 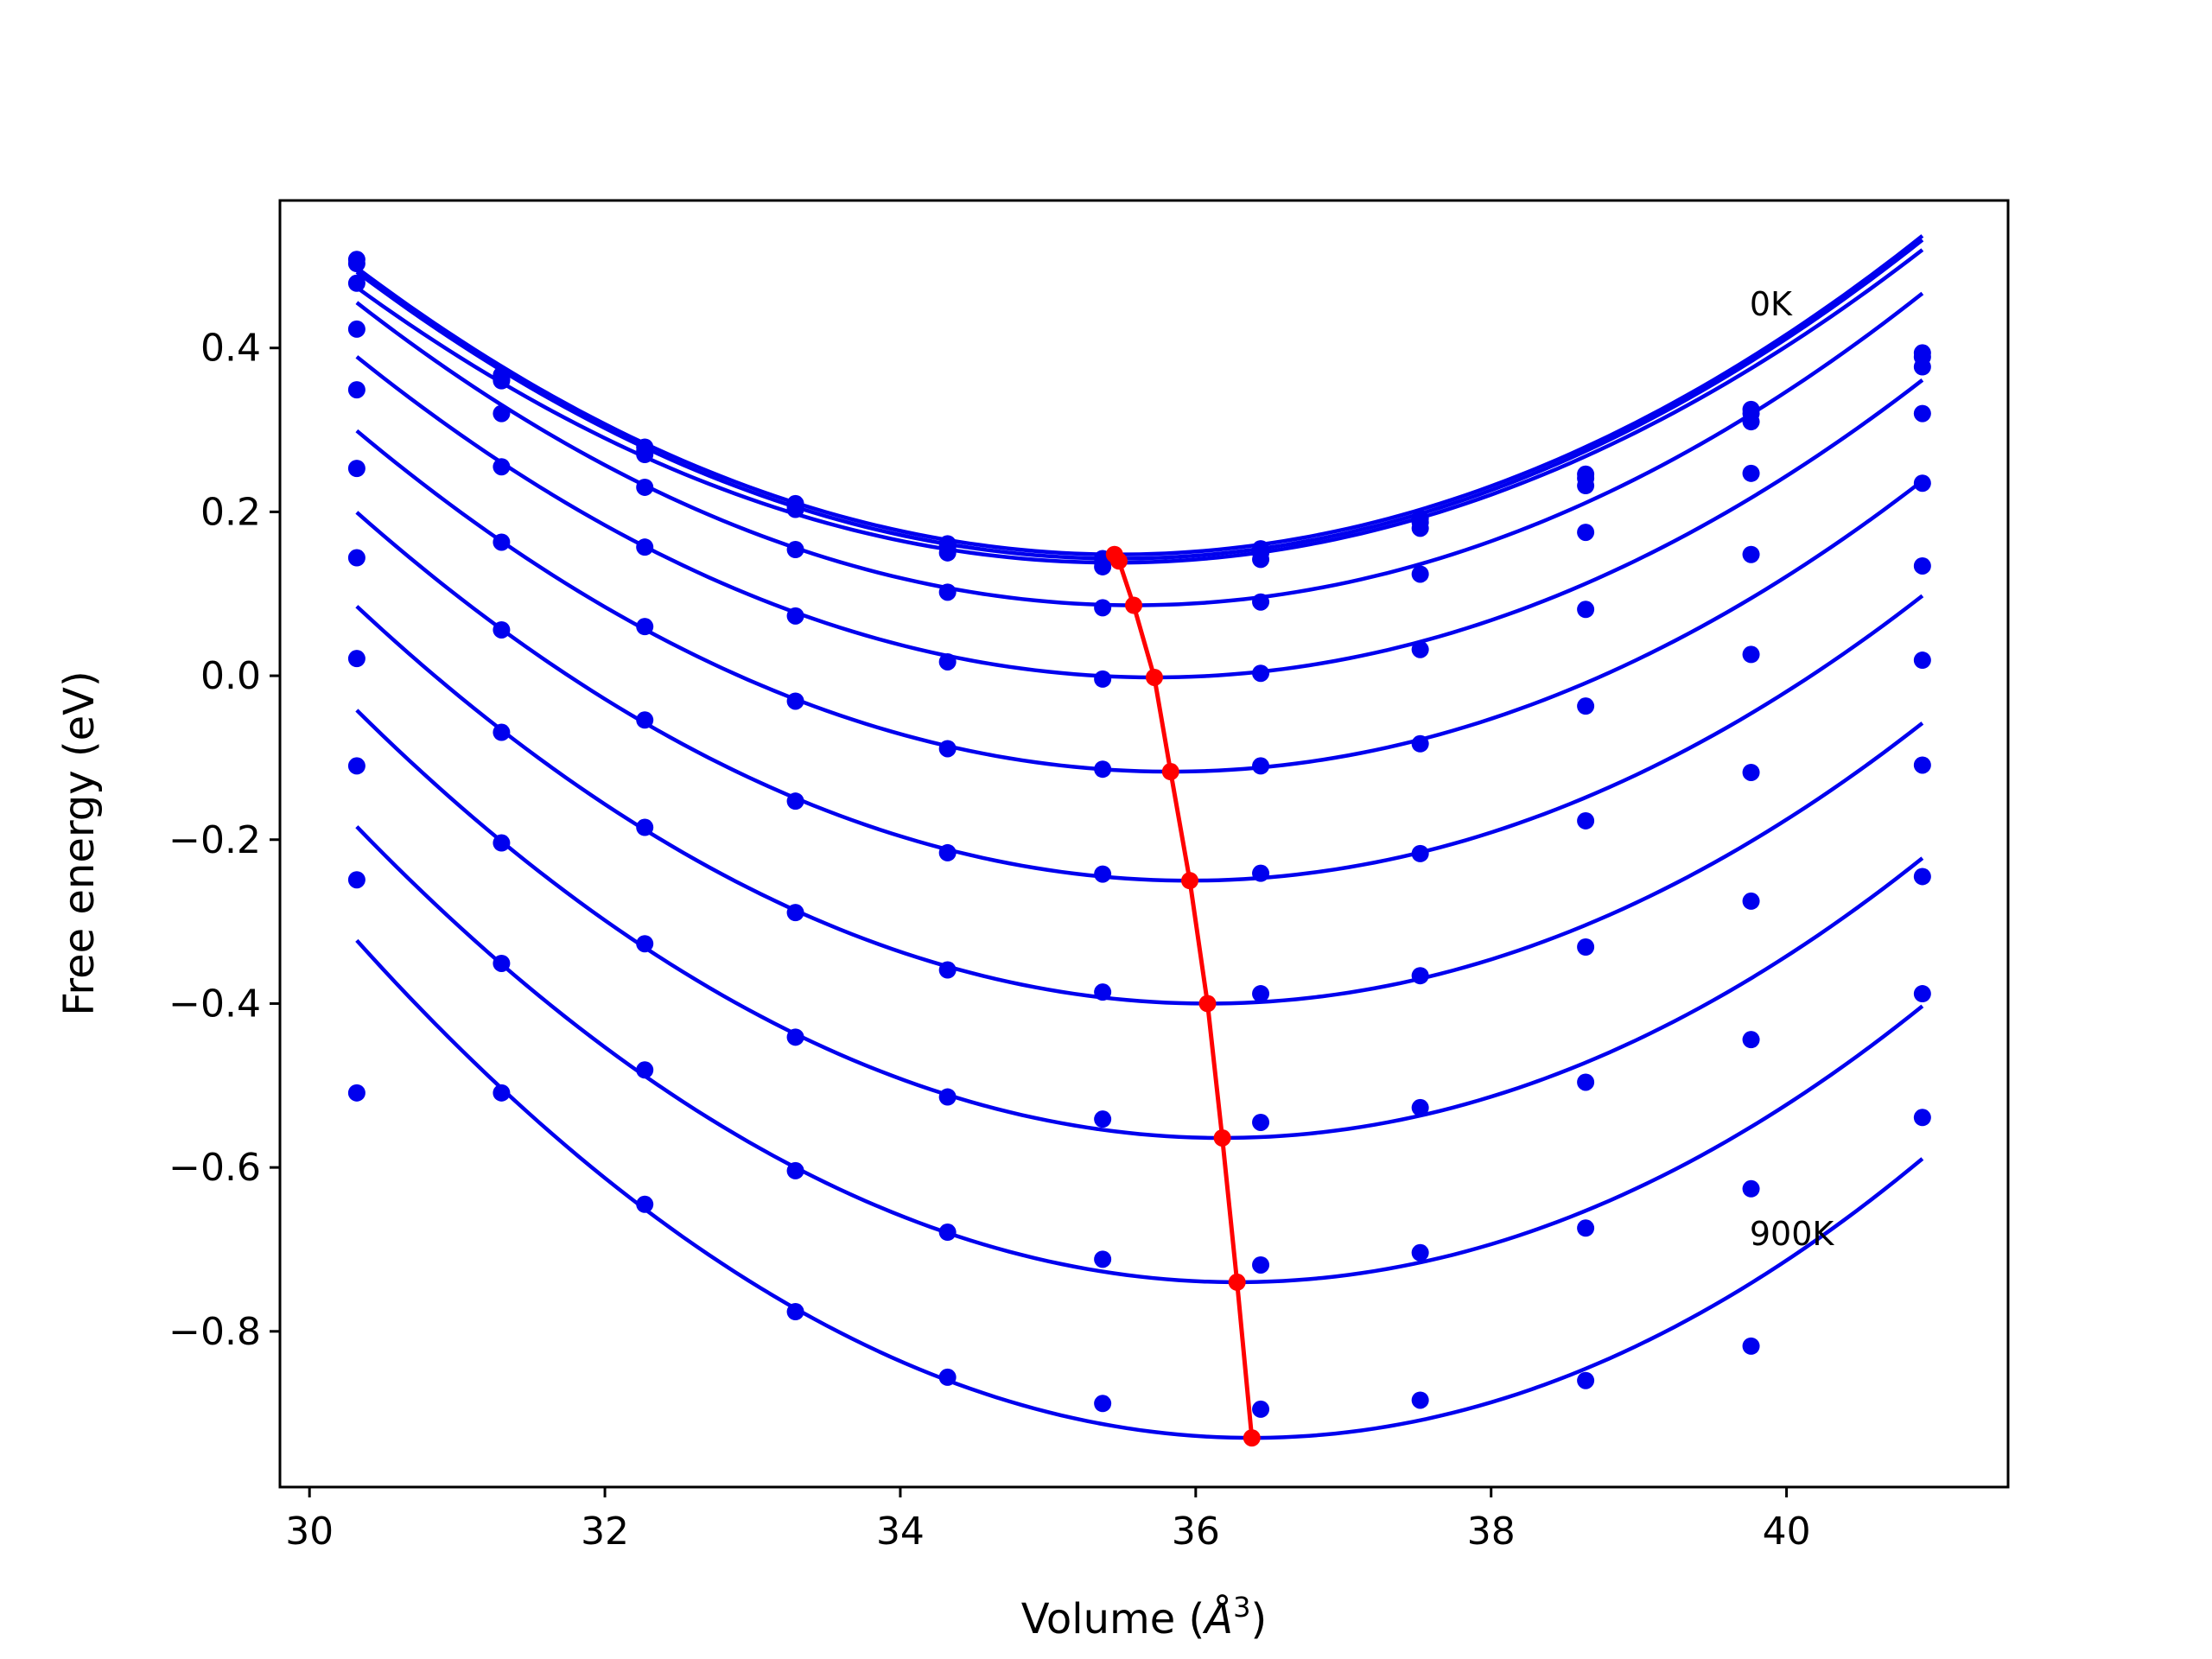 What do you see at coordinates (1196, 1532) in the screenshot?
I see `x-tick-label: 36` at bounding box center [1196, 1532].